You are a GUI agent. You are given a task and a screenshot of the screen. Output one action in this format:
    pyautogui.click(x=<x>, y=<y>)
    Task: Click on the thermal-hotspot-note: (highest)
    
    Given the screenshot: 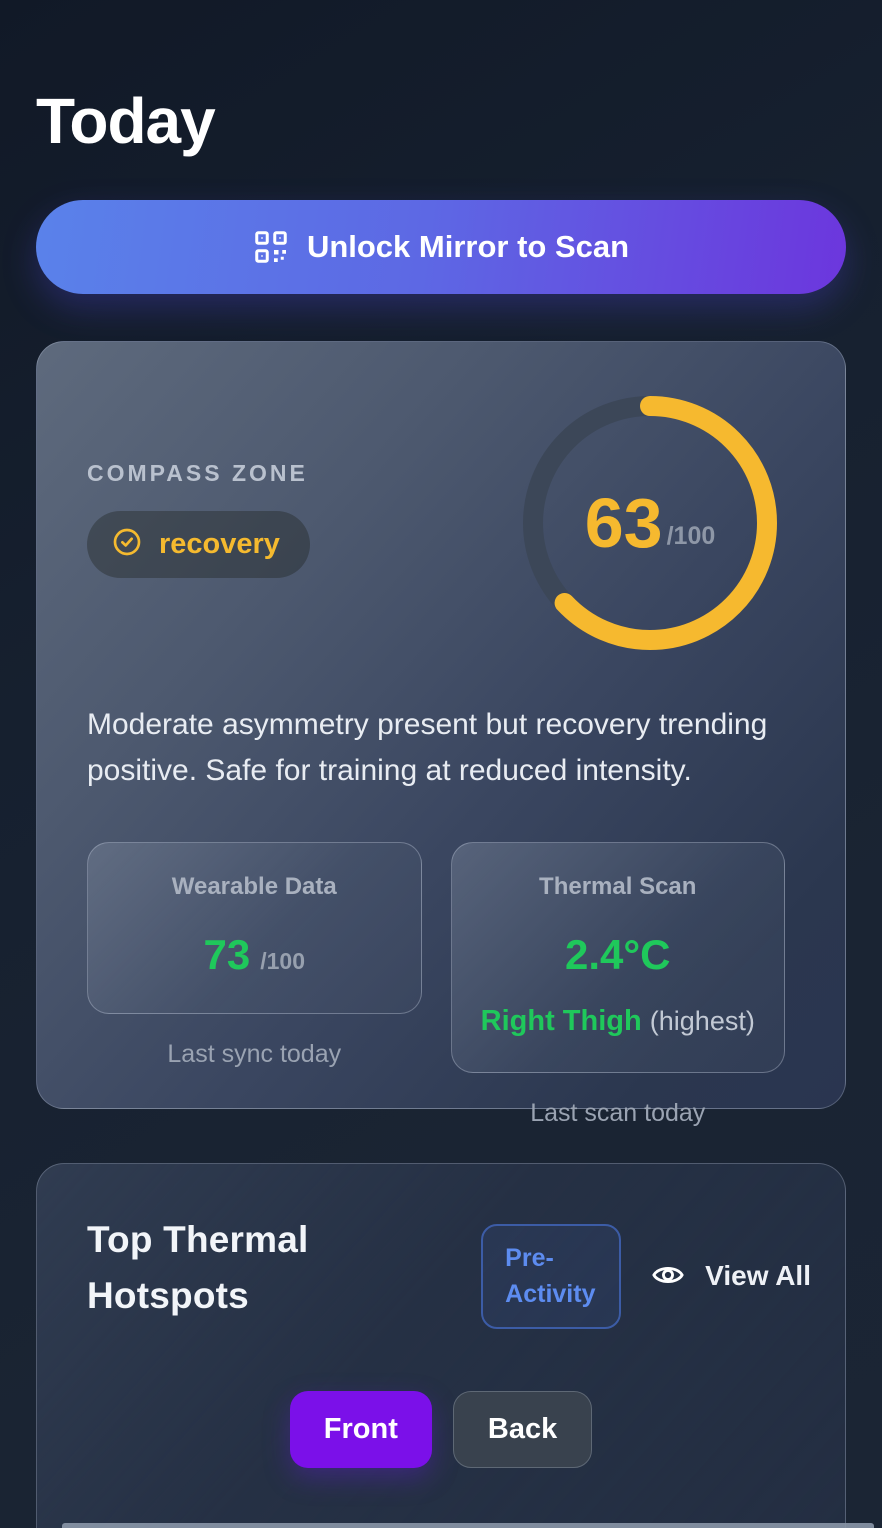 What is the action you would take?
    pyautogui.click(x=702, y=1020)
    